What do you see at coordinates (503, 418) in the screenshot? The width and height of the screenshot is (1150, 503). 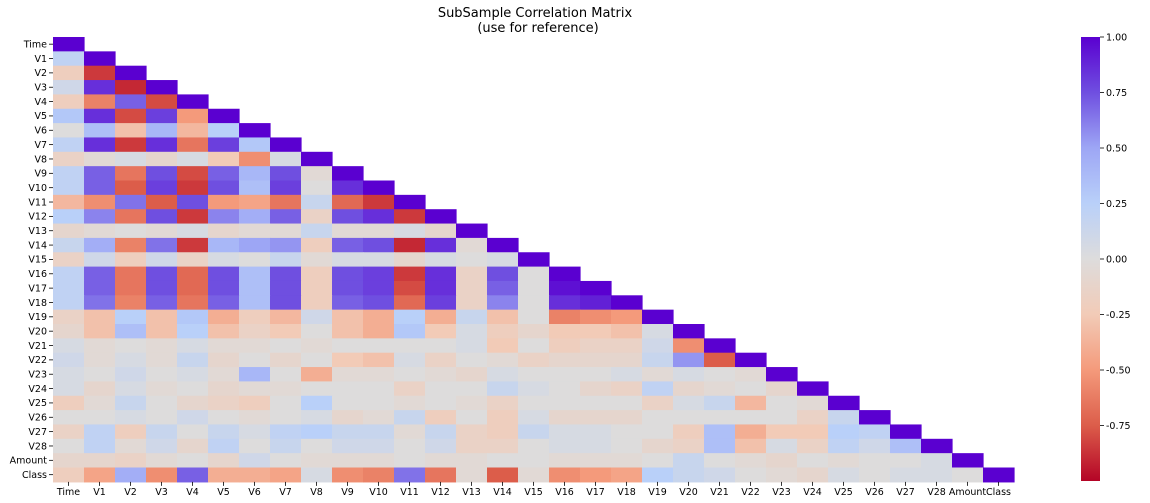 I see `heatmap-cell-V26-V14` at bounding box center [503, 418].